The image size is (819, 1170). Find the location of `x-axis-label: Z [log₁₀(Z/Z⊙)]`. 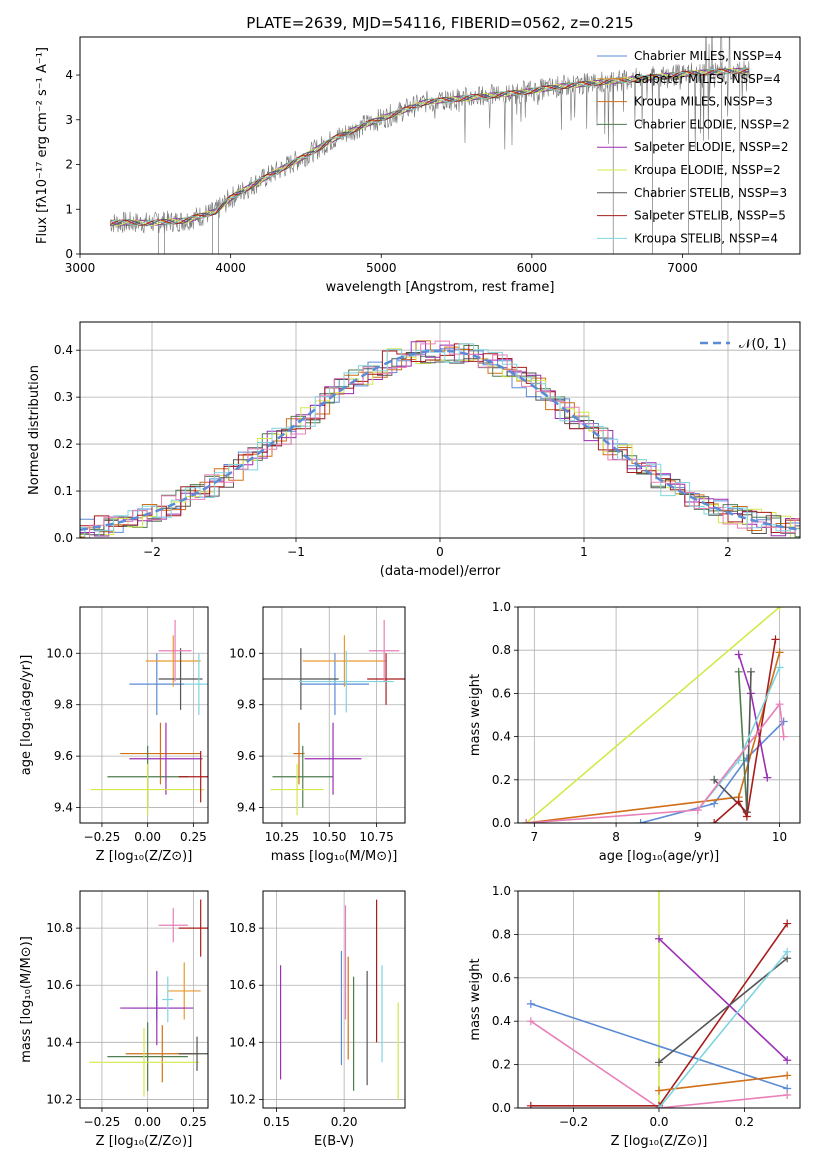

x-axis-label: Z [log₁₀(Z/Z⊙)] is located at coordinates (144, 856).